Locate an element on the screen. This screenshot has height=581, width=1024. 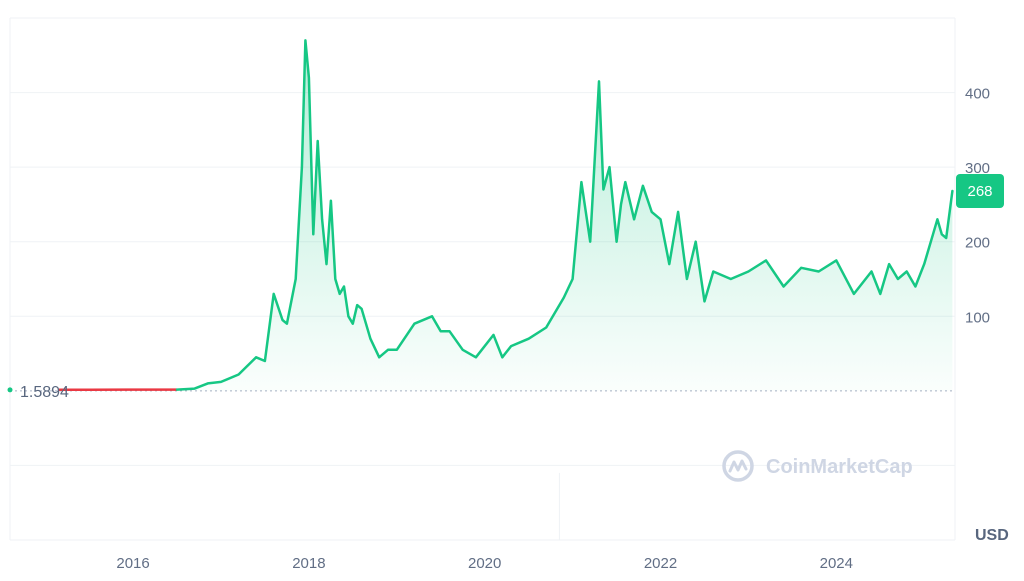
x-tick-label: 2022 is located at coordinates (660, 563).